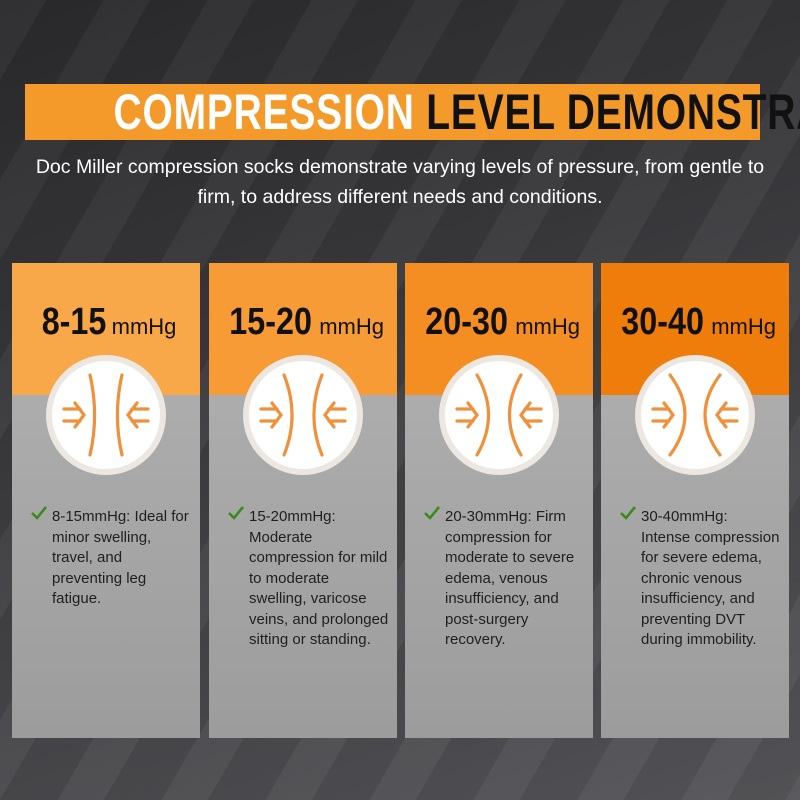  Describe the element at coordinates (662, 322) in the screenshot. I see `range-value: 30-40` at that location.